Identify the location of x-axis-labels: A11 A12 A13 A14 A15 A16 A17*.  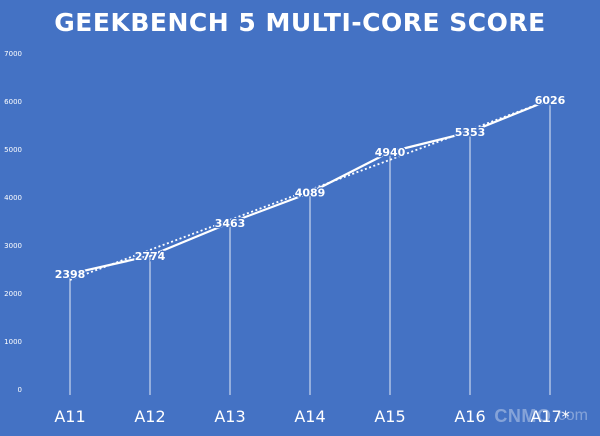
(311, 416).